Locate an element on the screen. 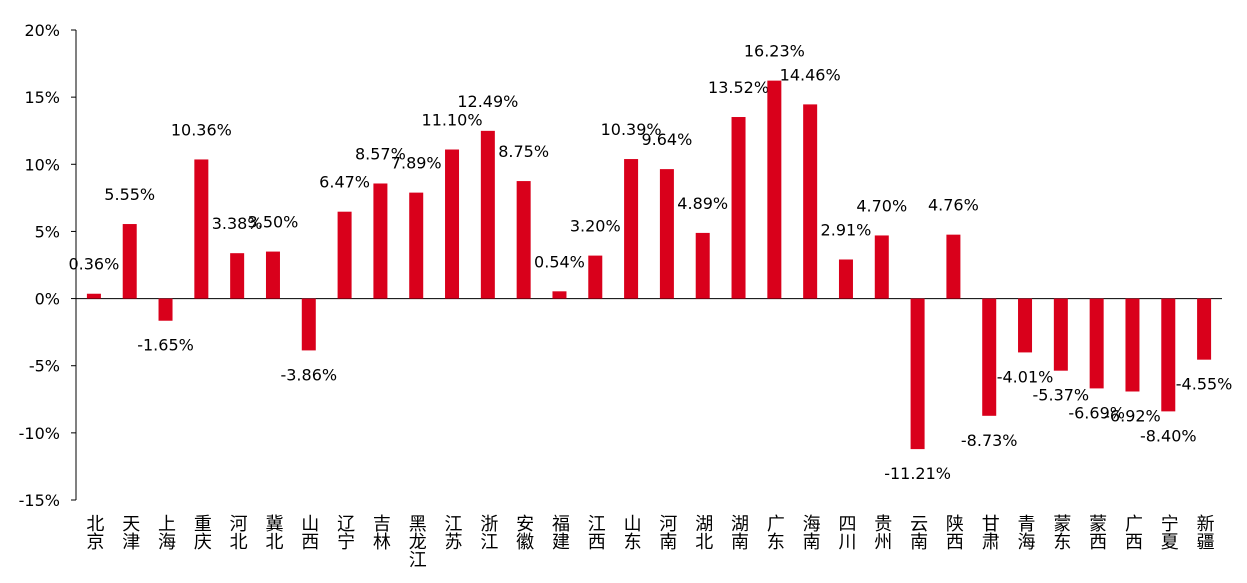 This screenshot has width=1247, height=583. x-tick-label: 新疆 is located at coordinates (1204, 532).